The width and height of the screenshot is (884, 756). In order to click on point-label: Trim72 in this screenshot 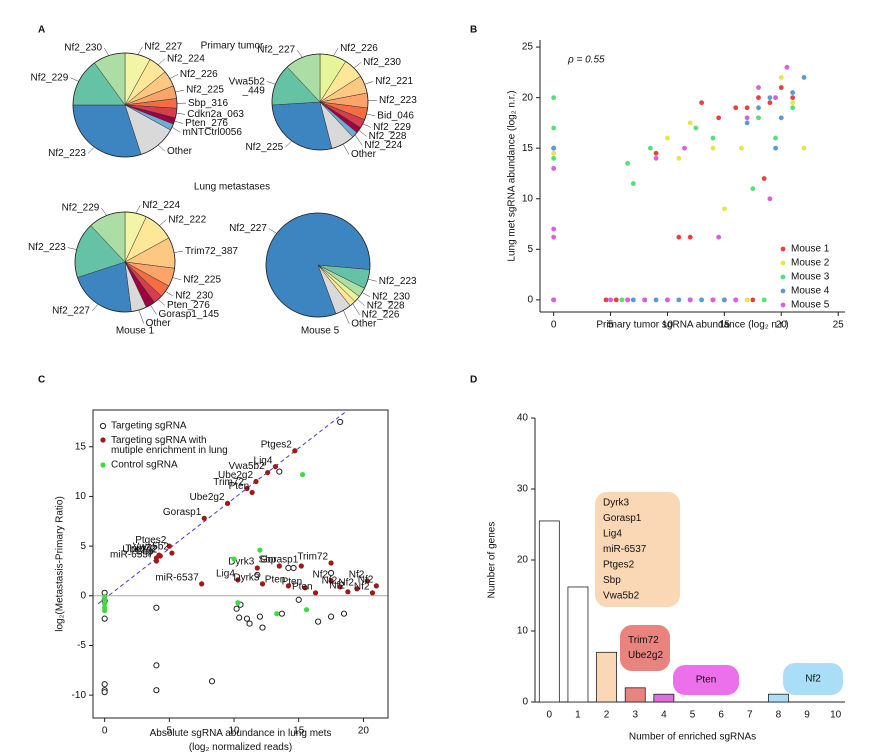, I will do `click(140, 549)`.